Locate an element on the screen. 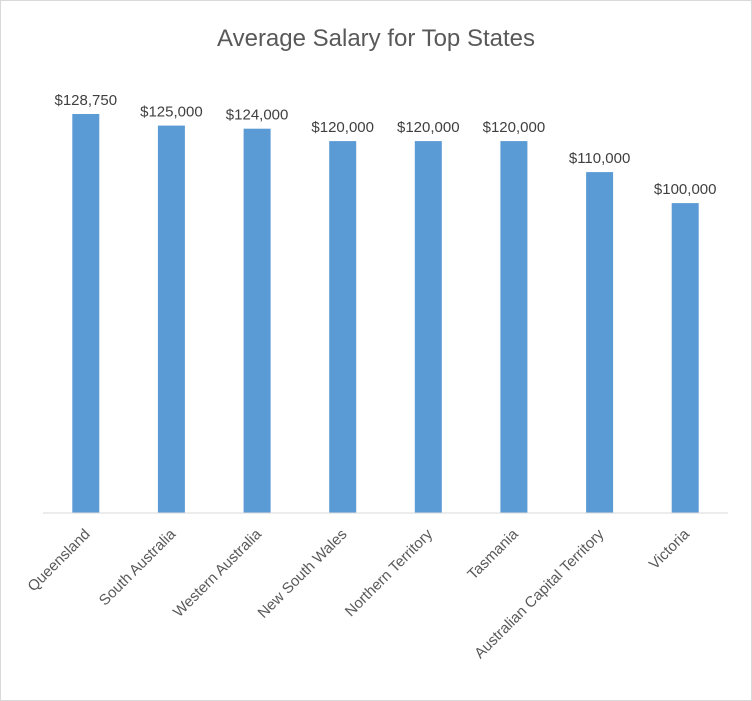 This screenshot has height=701, width=752. category-label: South Australia is located at coordinates (138, 567).